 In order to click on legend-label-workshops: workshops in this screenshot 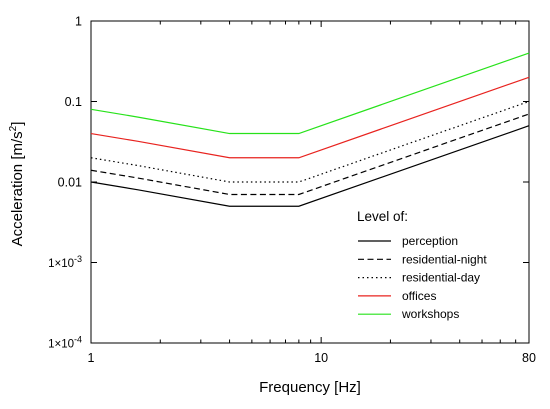, I will do `click(430, 314)`.